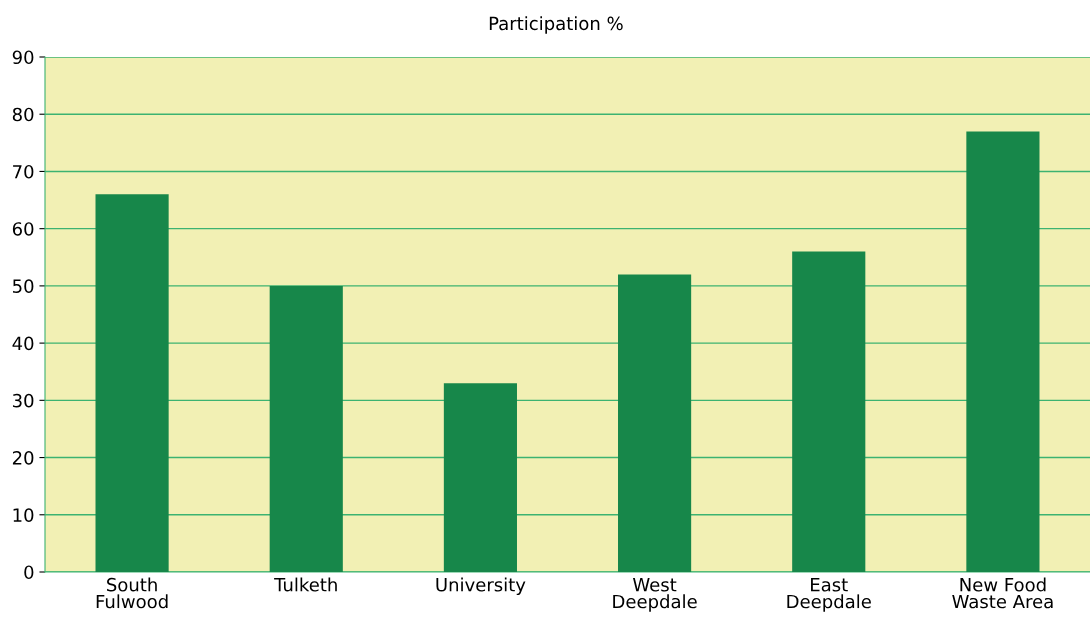  What do you see at coordinates (29, 572) in the screenshot?
I see `y-tick-label: 0` at bounding box center [29, 572].